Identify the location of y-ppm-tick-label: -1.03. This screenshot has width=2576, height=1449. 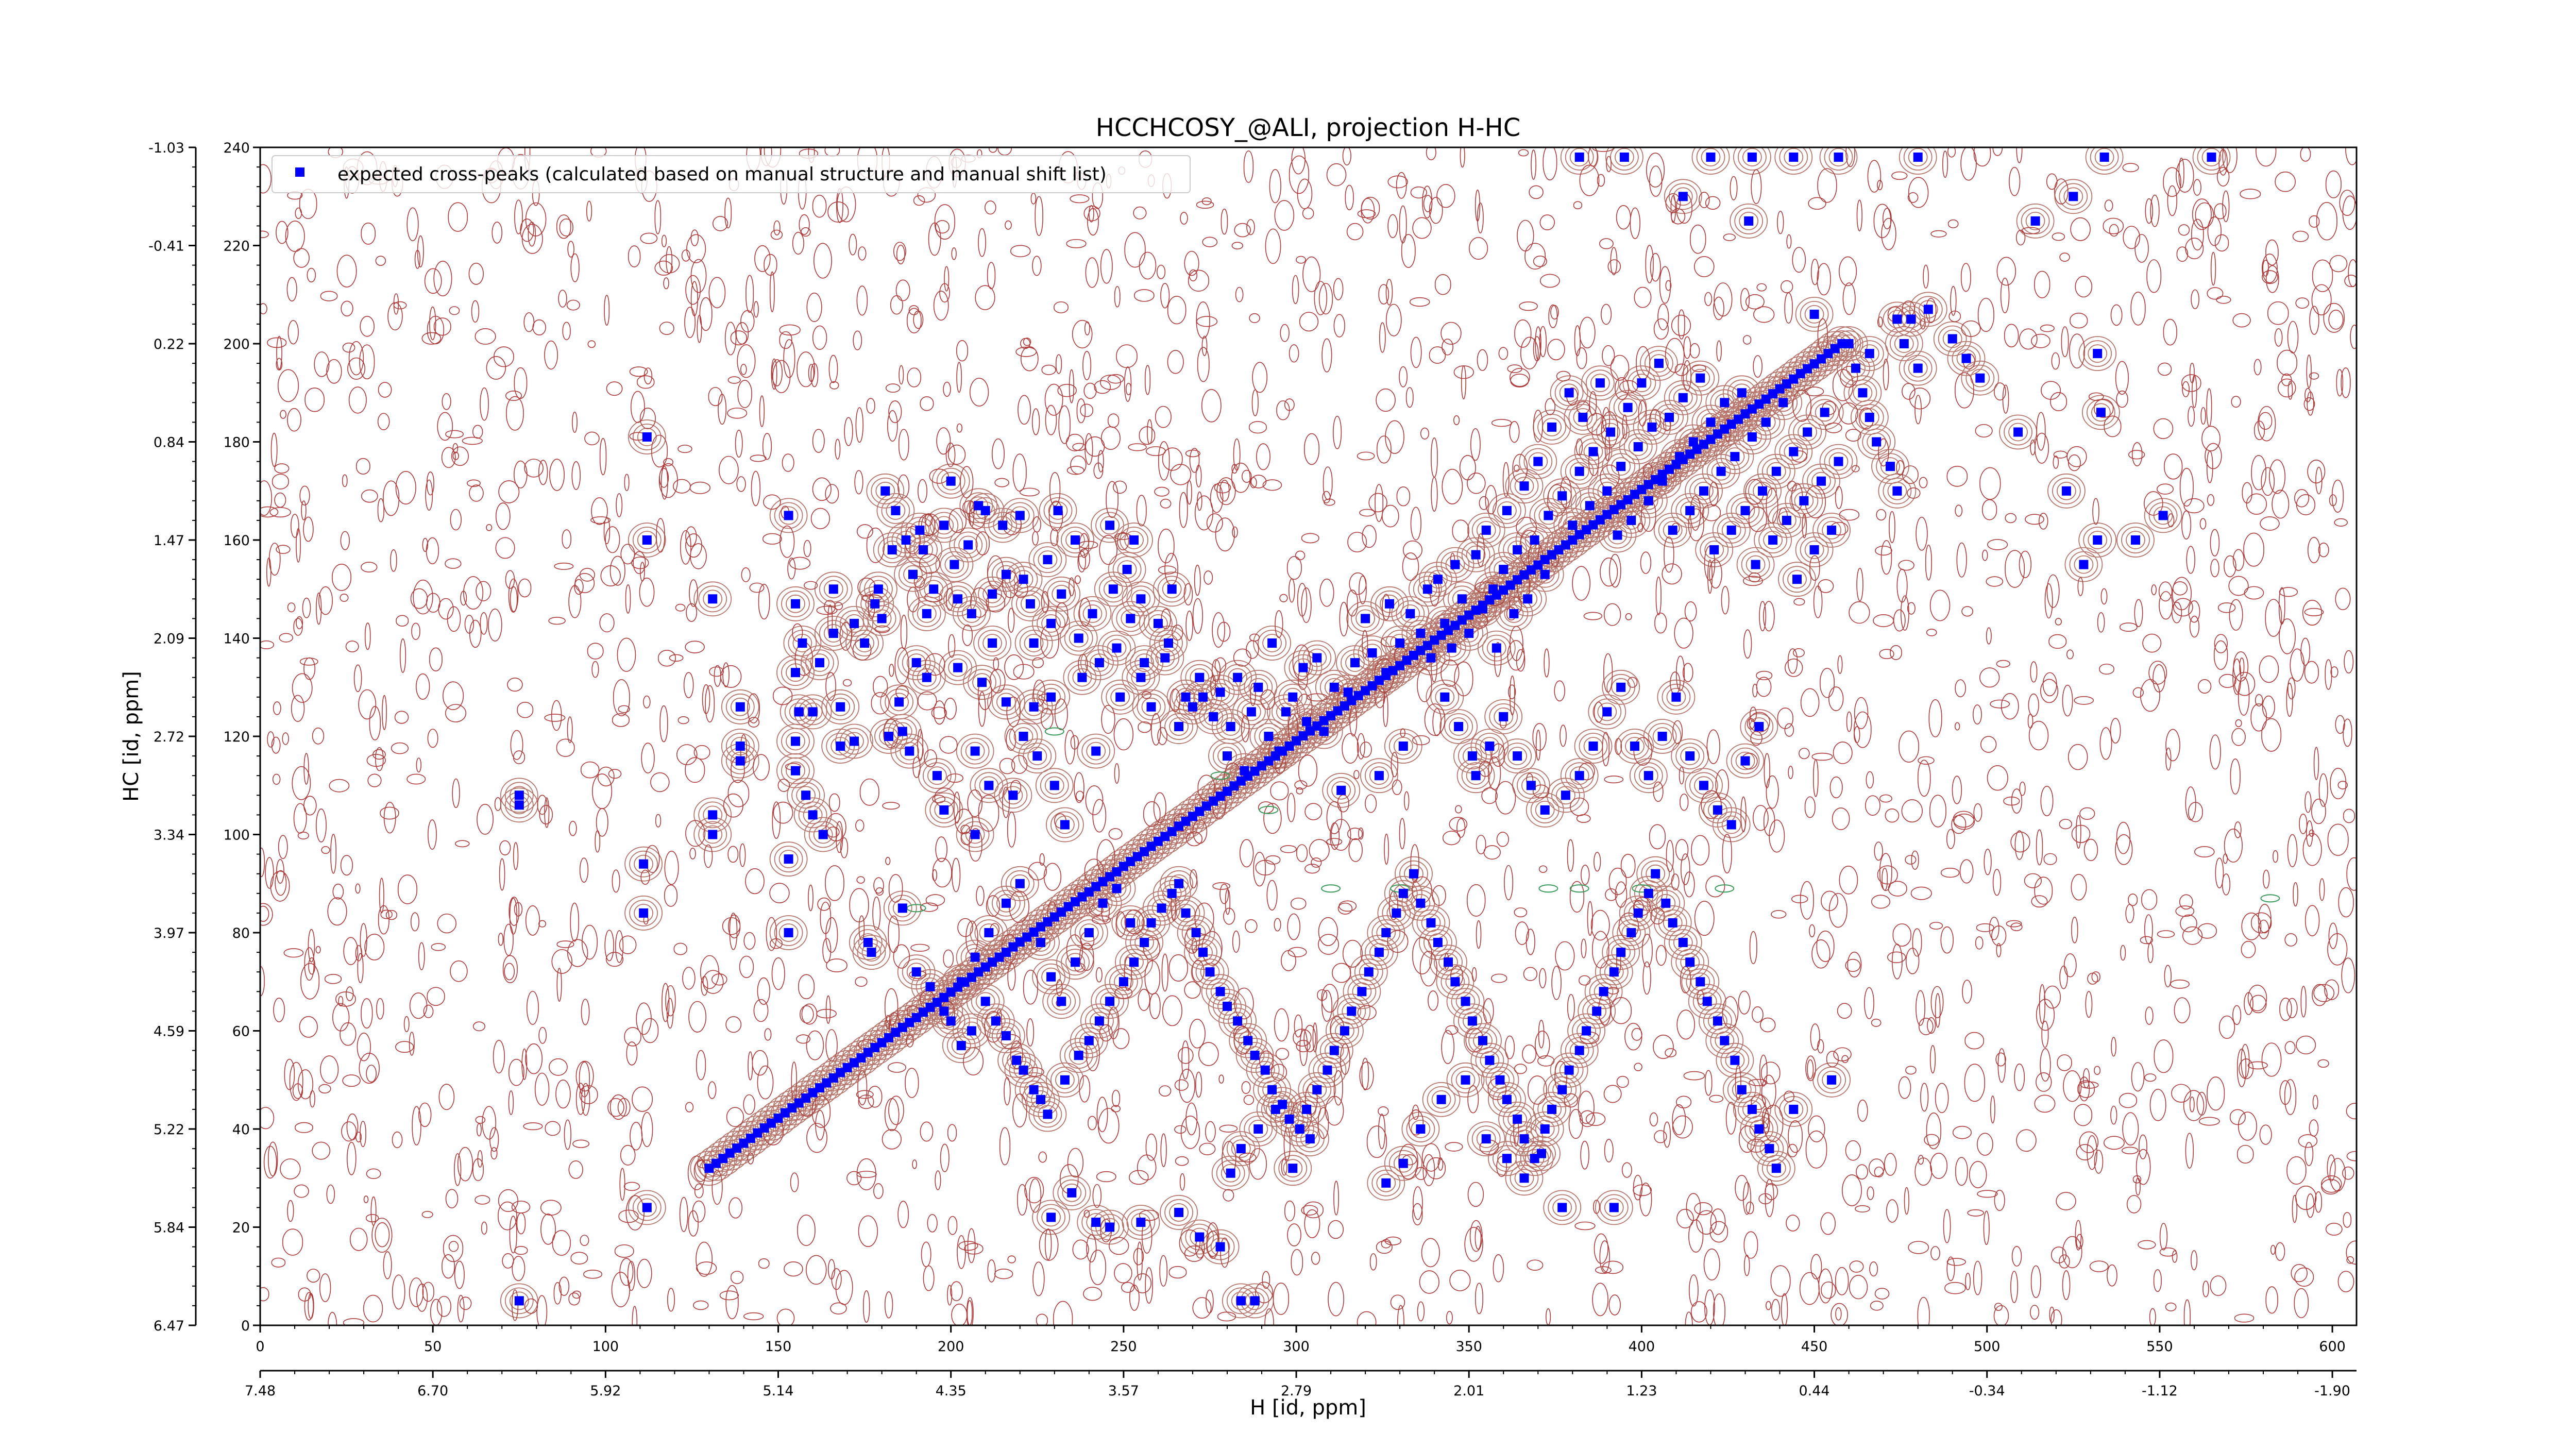
(166, 148).